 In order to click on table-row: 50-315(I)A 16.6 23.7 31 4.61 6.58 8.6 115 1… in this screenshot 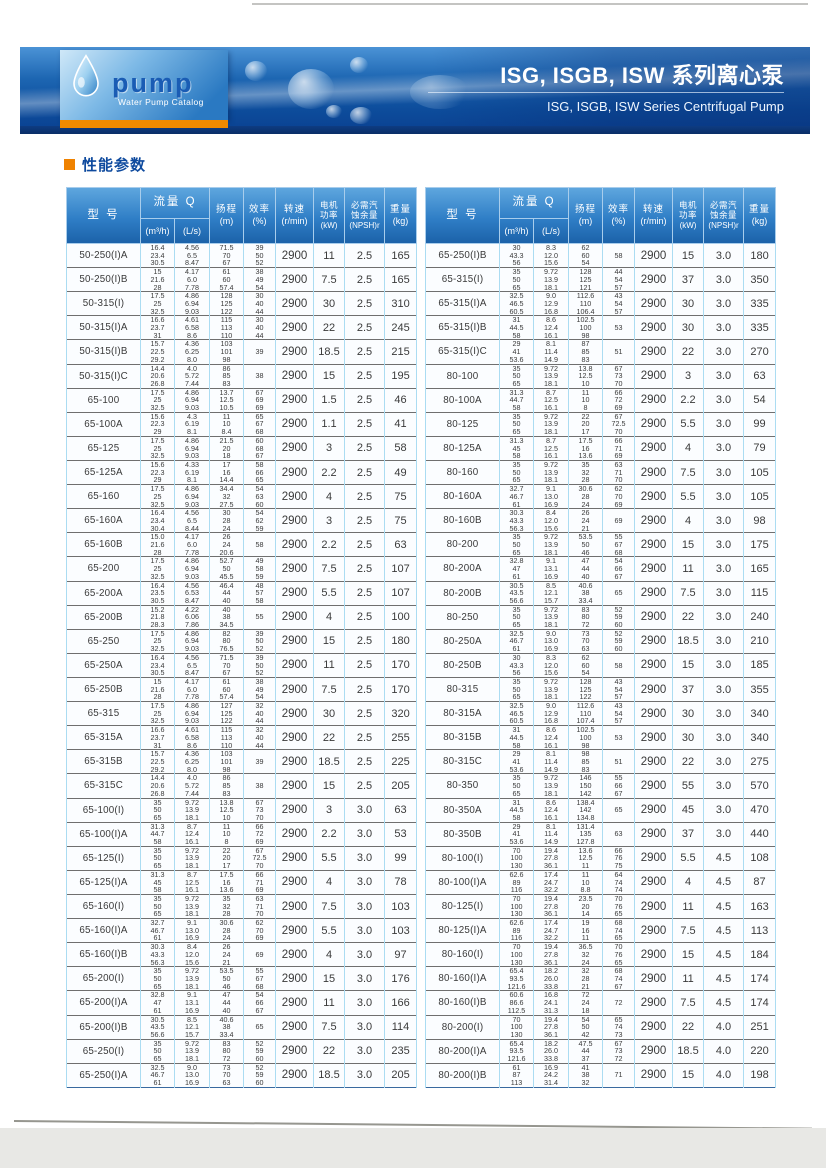, I will do `click(242, 327)`.